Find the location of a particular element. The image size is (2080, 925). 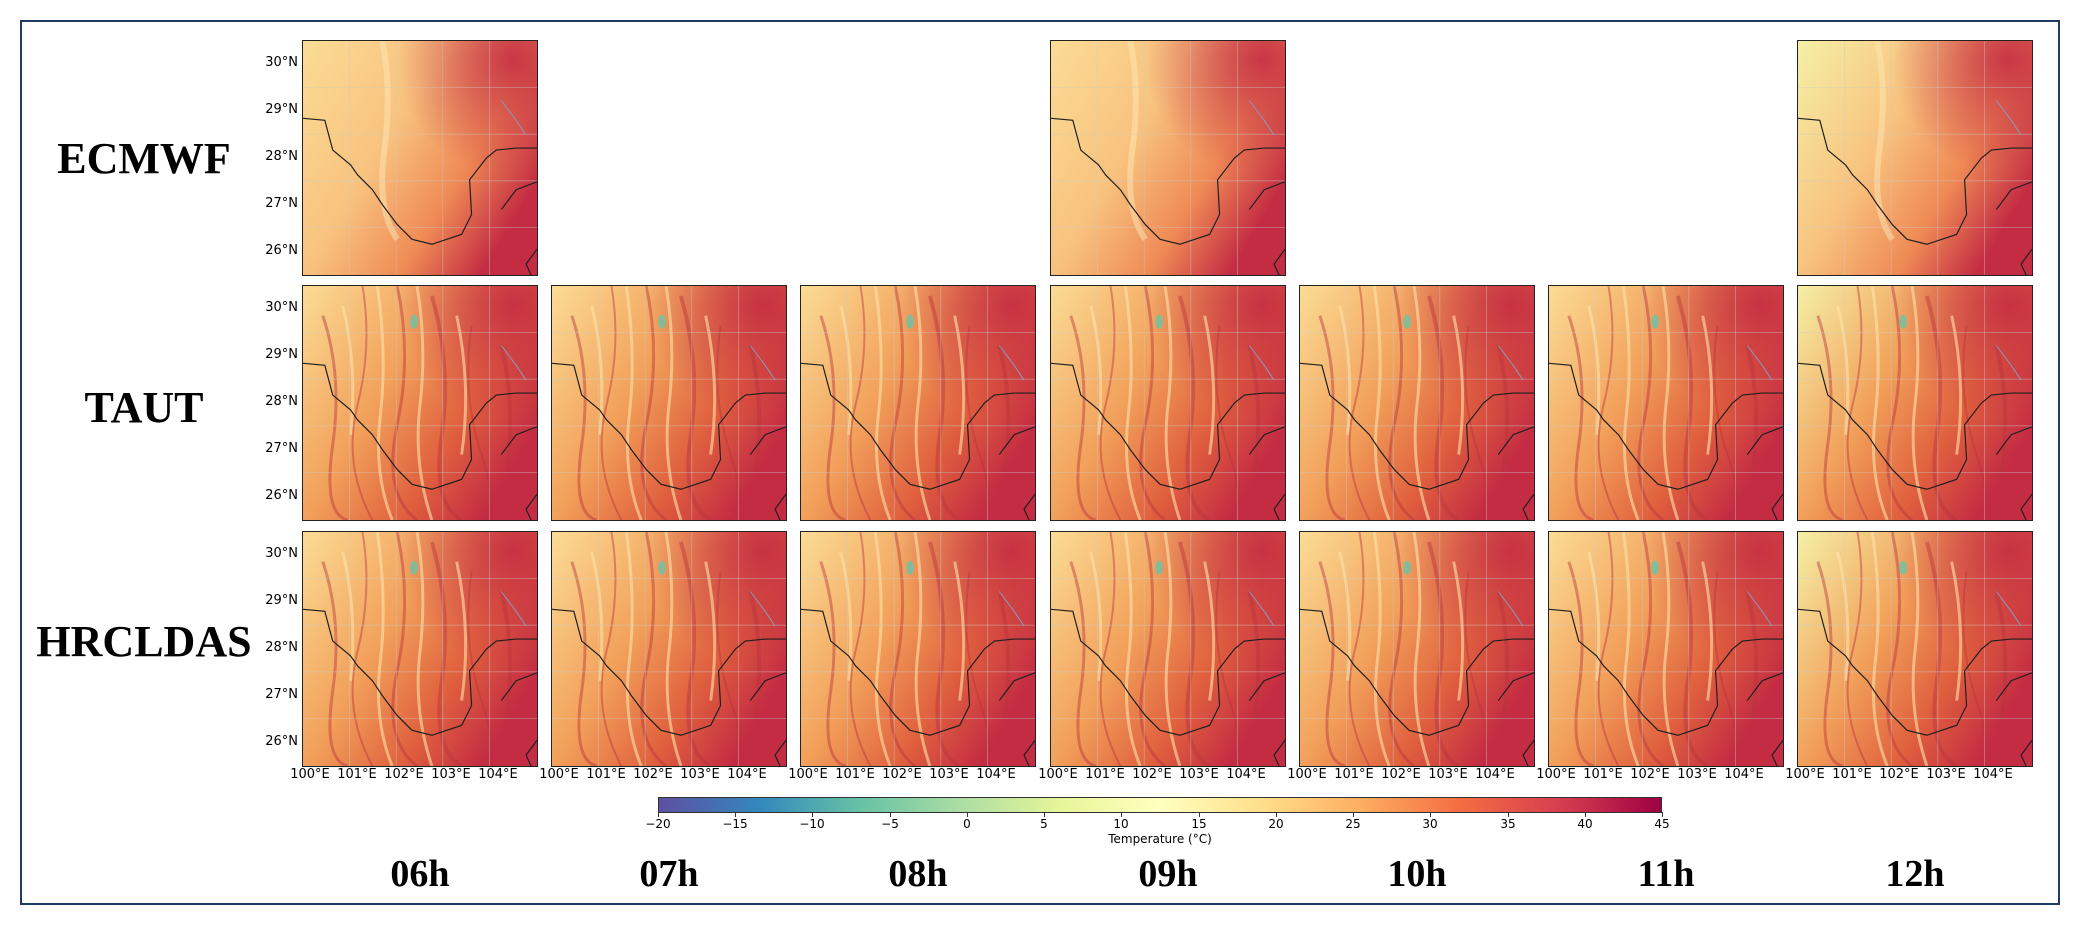

time-label-08h: 08h is located at coordinates (918, 874).